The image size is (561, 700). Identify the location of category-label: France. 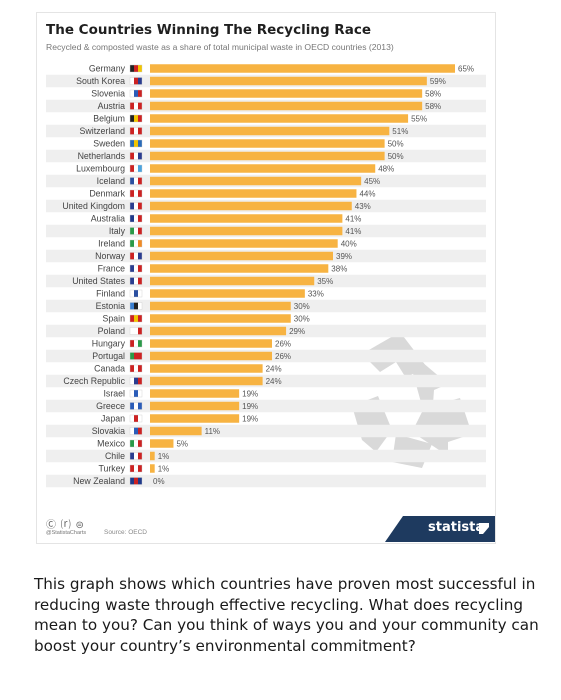
(111, 269).